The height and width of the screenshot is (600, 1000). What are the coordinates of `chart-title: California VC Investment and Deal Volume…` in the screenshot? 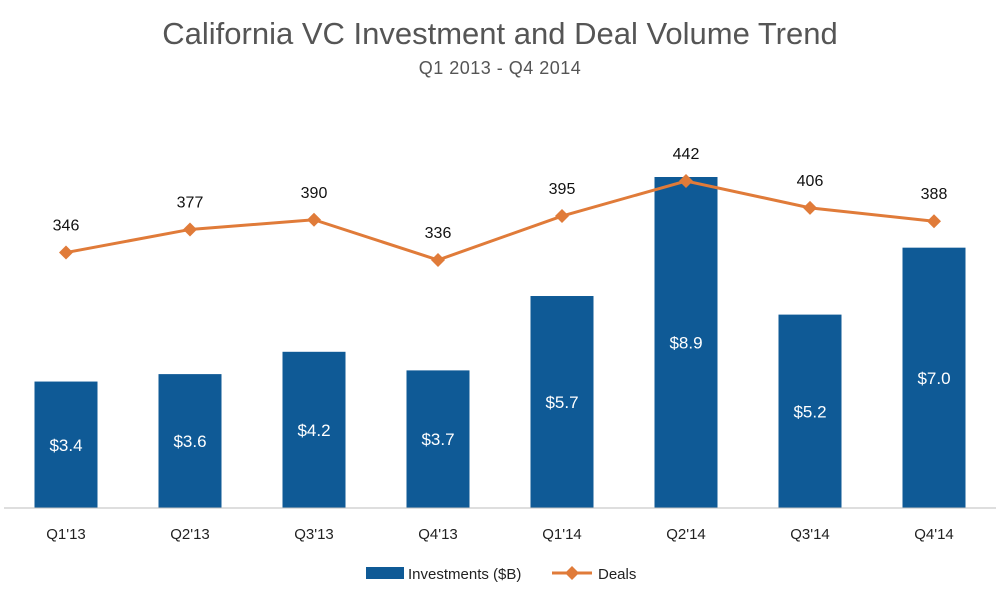 It's located at (500, 33).